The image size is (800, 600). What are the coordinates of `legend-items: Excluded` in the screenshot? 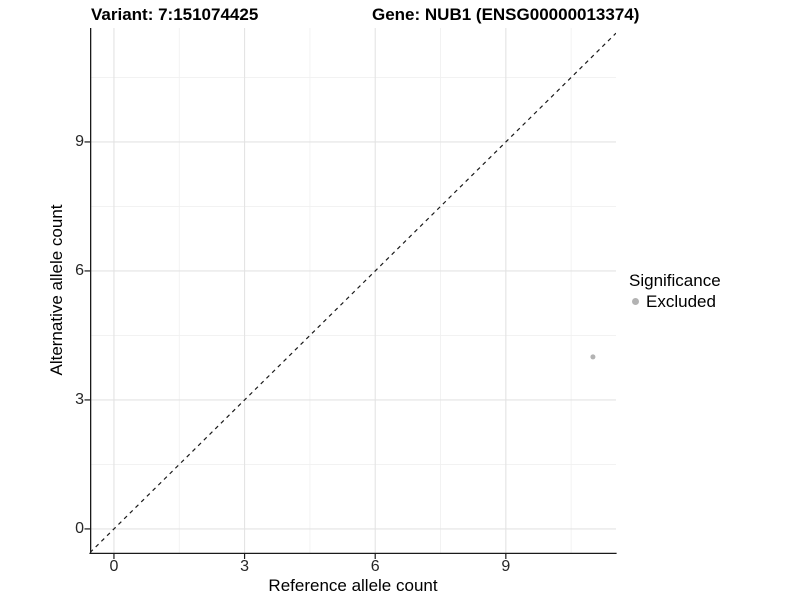 It's located at (675, 301).